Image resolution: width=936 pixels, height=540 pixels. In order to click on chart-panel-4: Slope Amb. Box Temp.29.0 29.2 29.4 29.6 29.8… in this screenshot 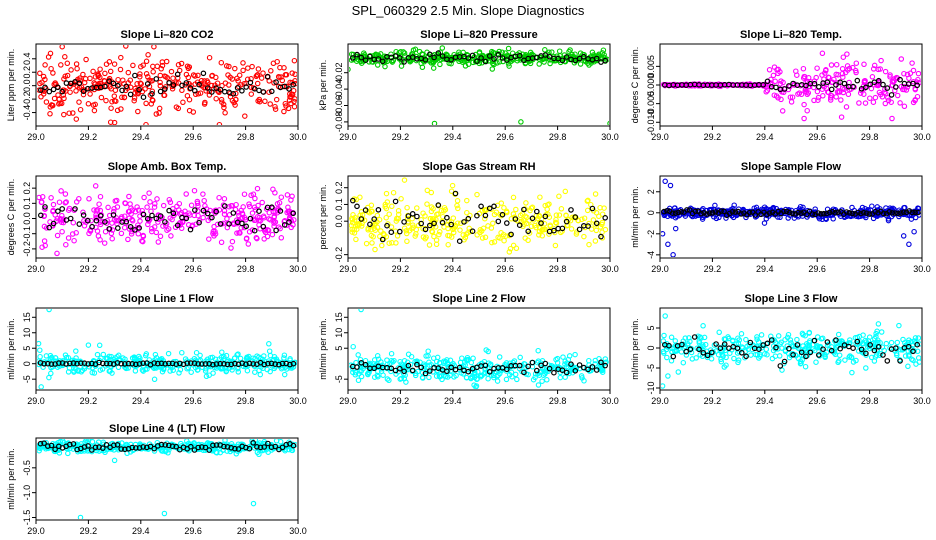, I will do `click(156, 217)`.